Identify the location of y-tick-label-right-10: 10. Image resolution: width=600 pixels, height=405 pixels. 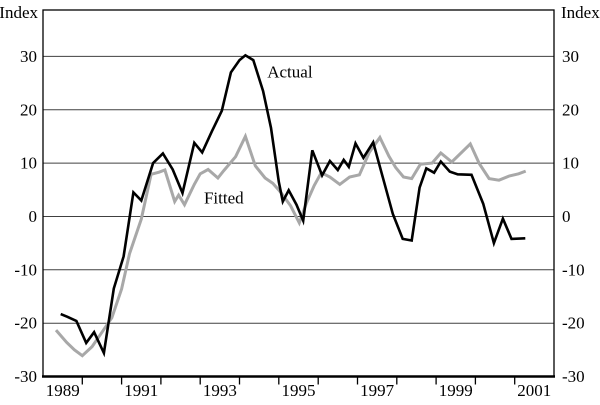
(570, 163).